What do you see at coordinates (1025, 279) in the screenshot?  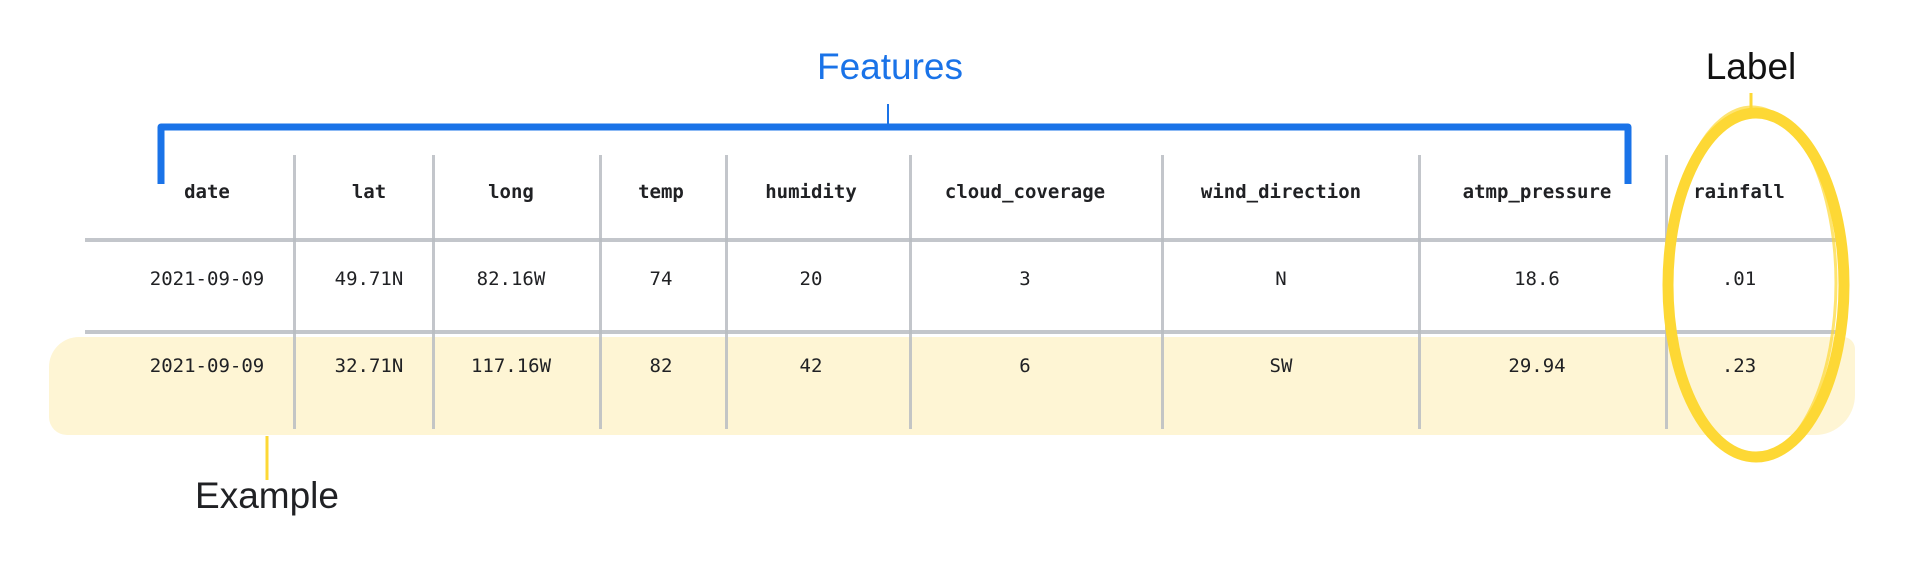 I see `table-cell: 3` at bounding box center [1025, 279].